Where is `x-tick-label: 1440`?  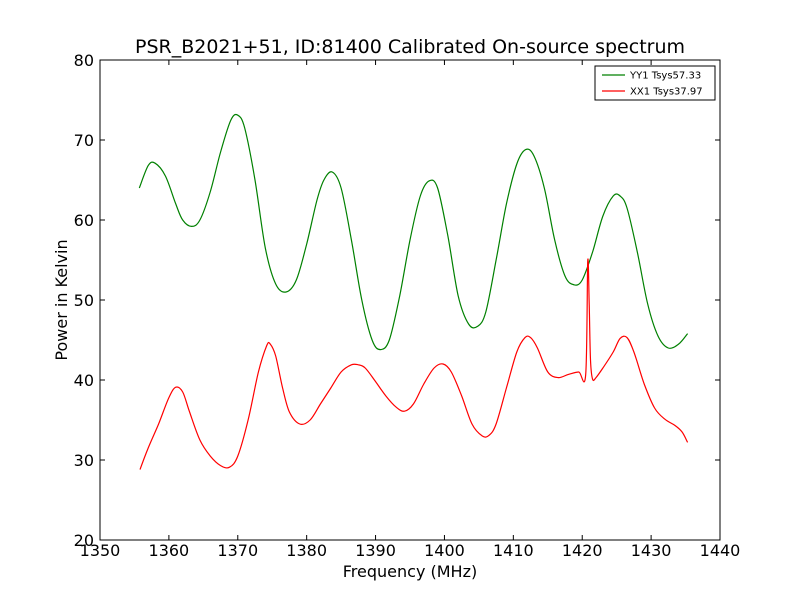 x-tick-label: 1440 is located at coordinates (720, 550).